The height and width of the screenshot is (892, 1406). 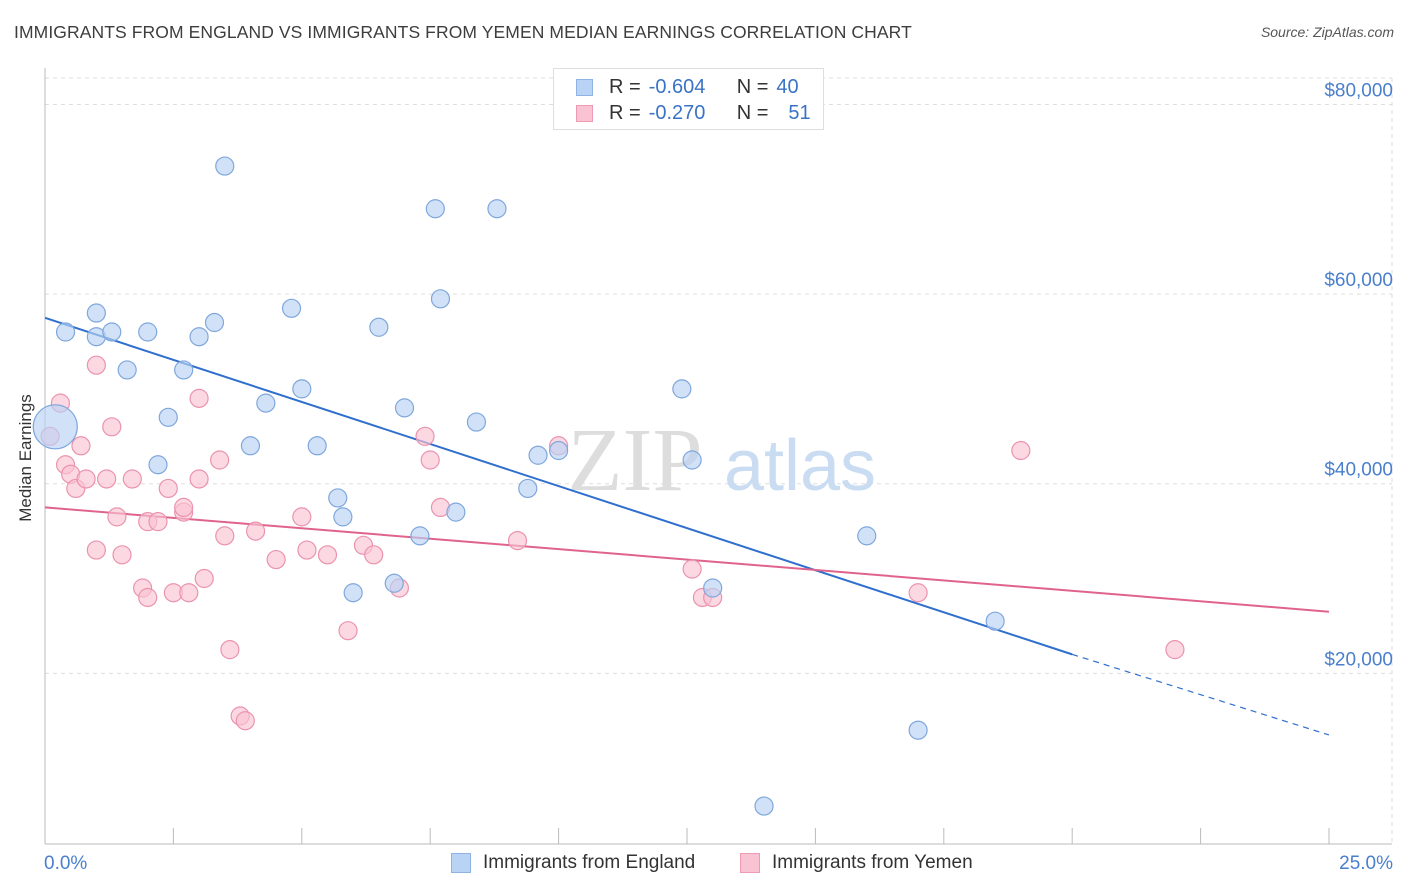 I want to click on y-tick-label: $40,000, so click(x=1358, y=470).